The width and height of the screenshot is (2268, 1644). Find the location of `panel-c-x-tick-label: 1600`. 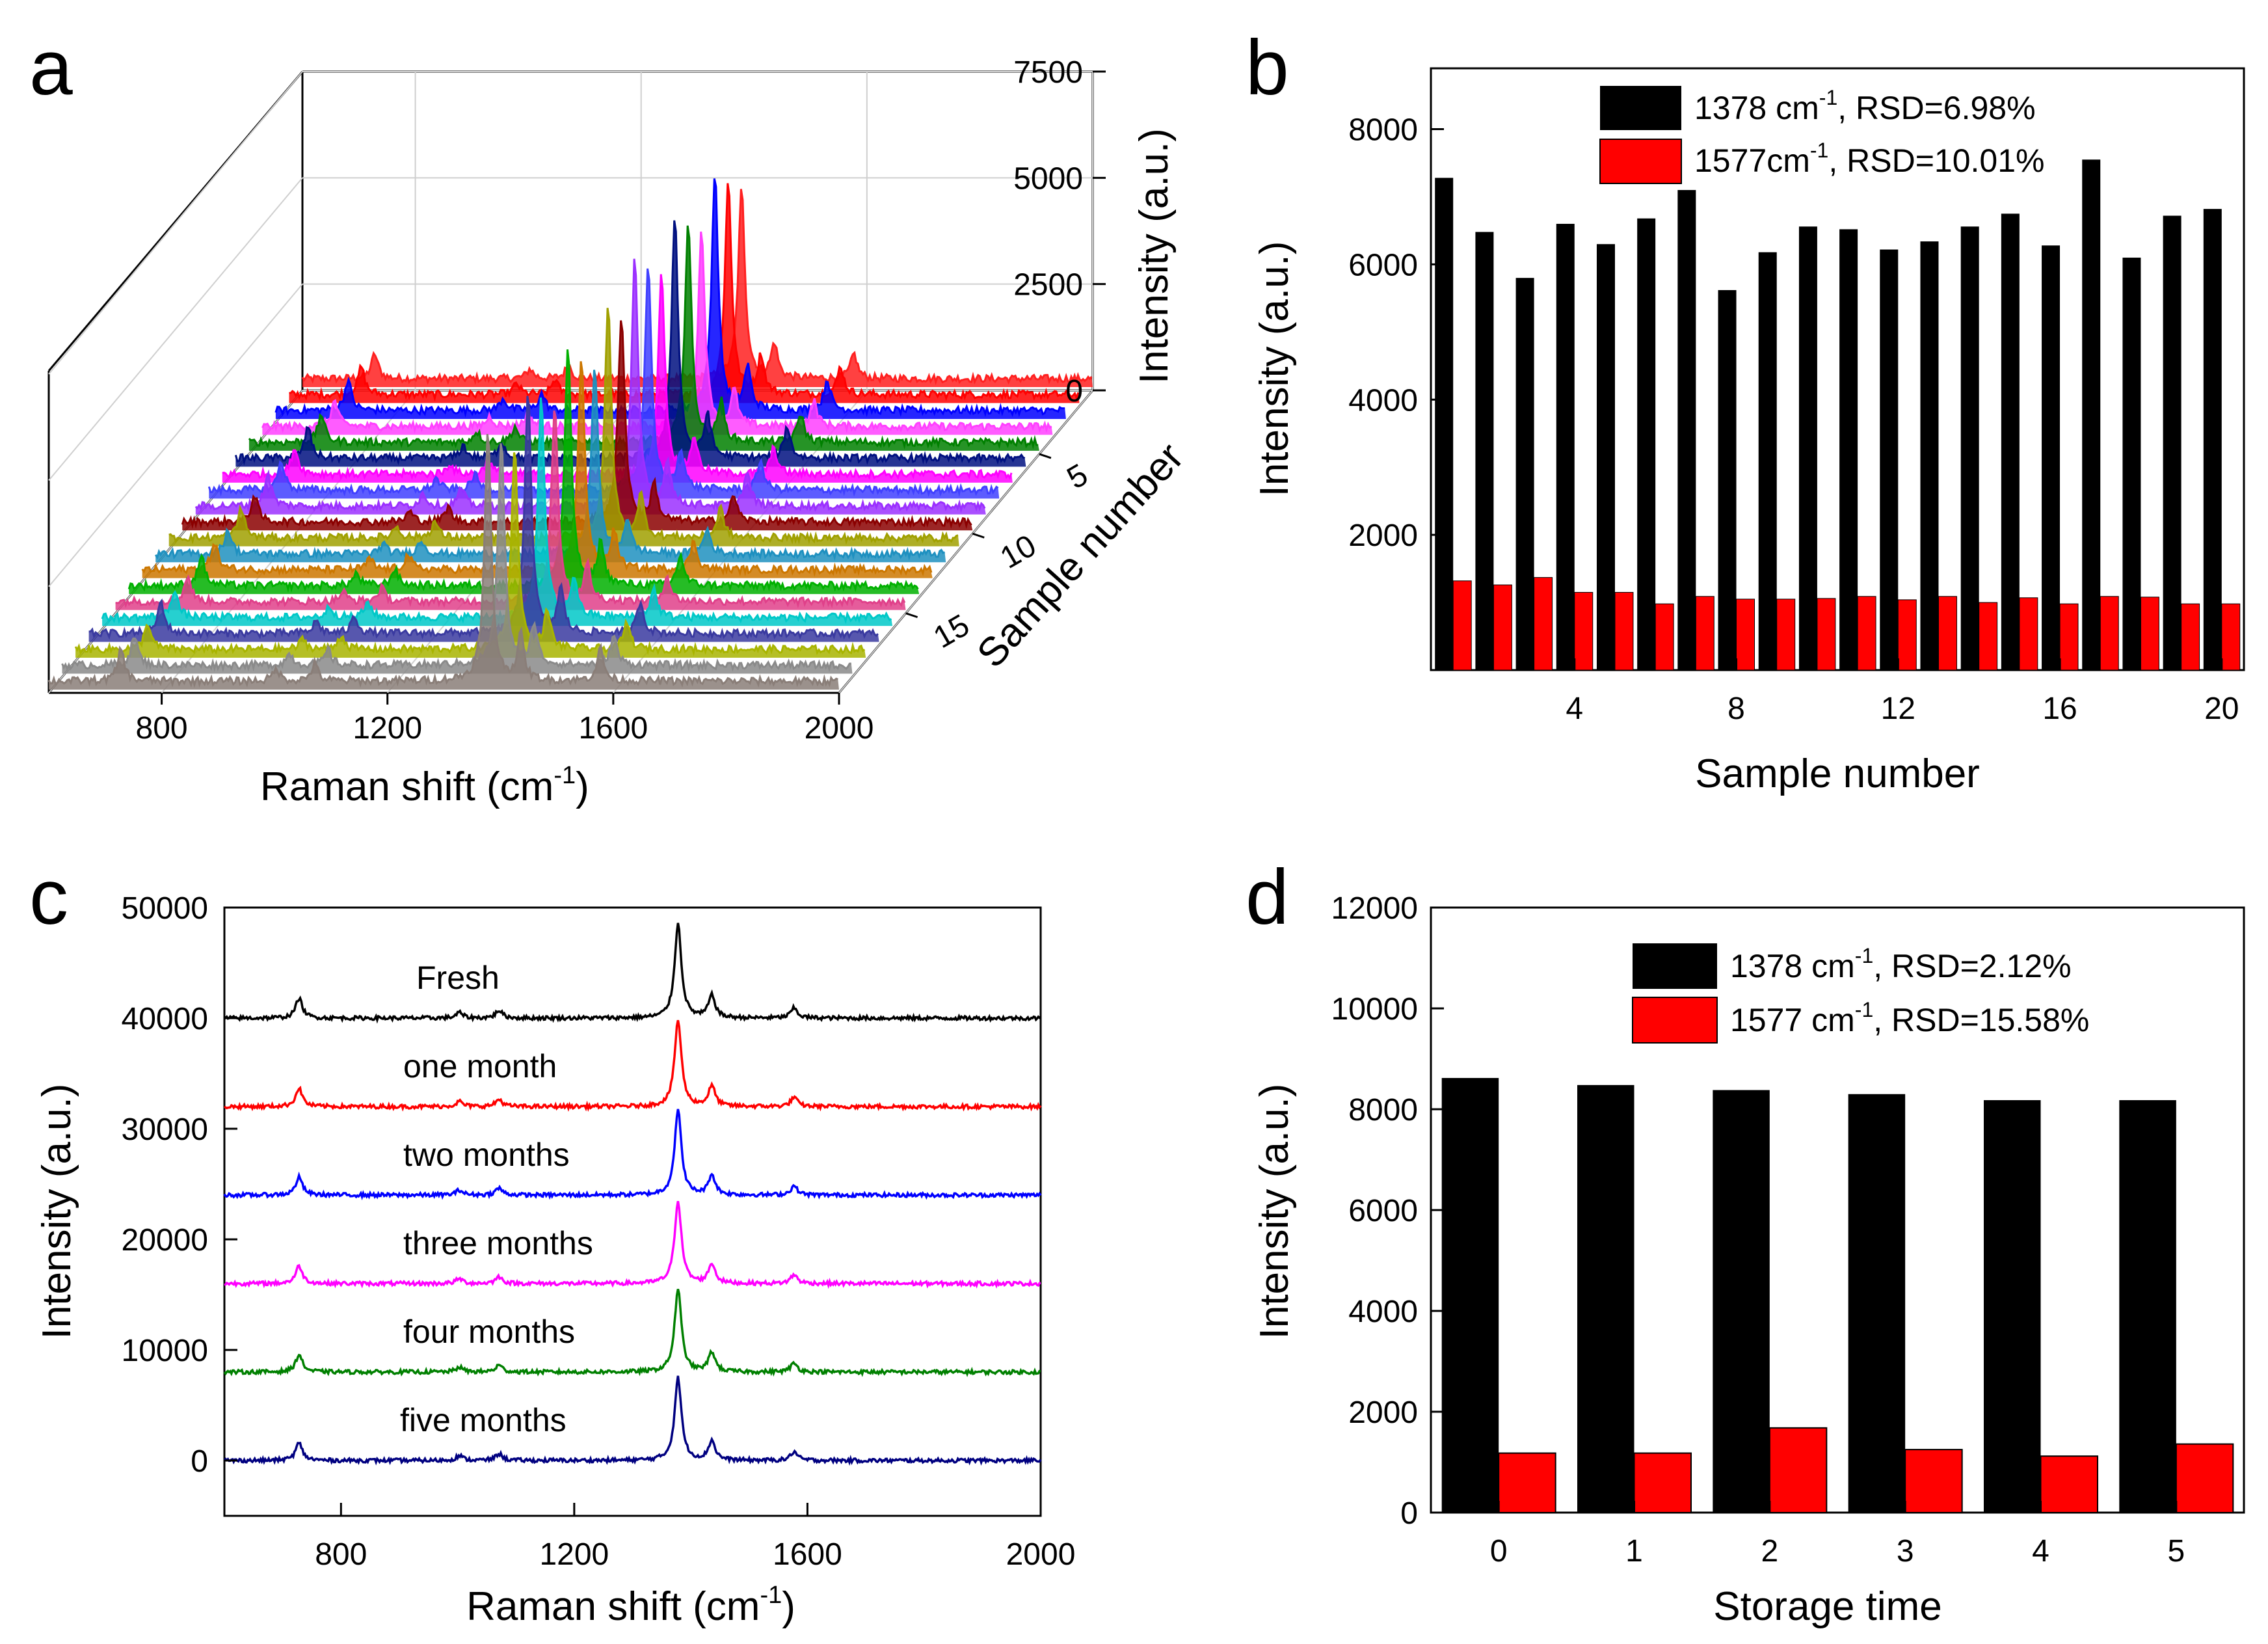

panel-c-x-tick-label: 1600 is located at coordinates (807, 1554).